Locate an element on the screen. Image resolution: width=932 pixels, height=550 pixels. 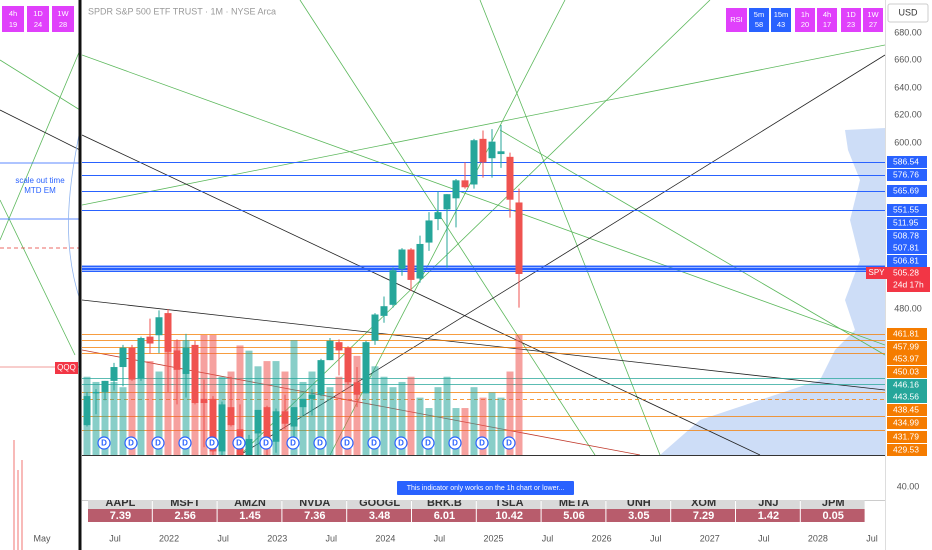
stat-value: 7.39 is located at coordinates (120, 516).